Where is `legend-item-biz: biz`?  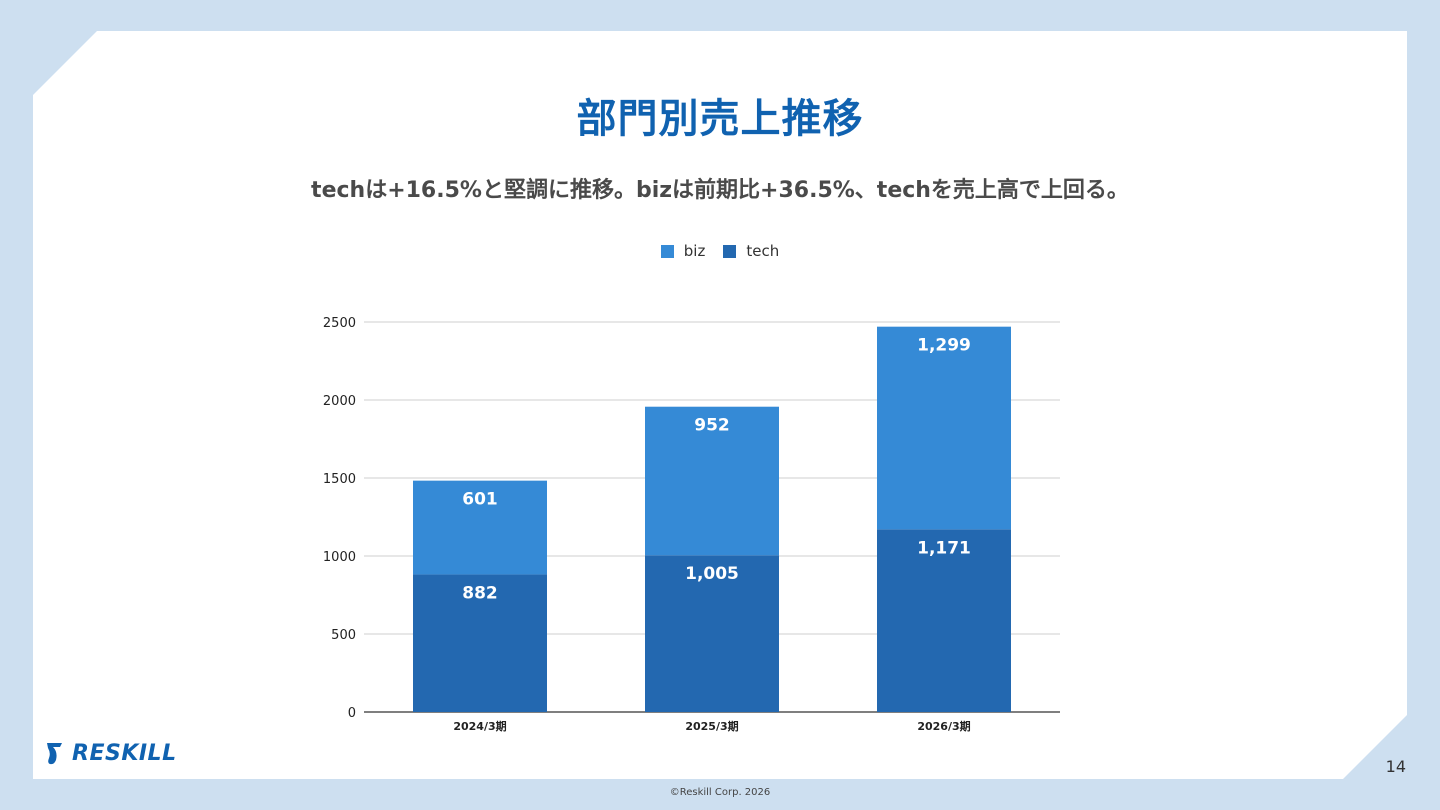 legend-item-biz: biz is located at coordinates (683, 251).